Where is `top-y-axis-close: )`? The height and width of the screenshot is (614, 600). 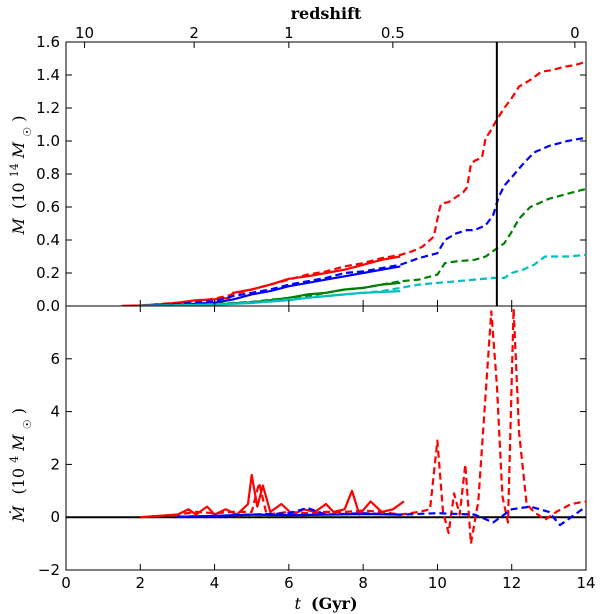
top-y-axis-close: ) is located at coordinates (18, 119).